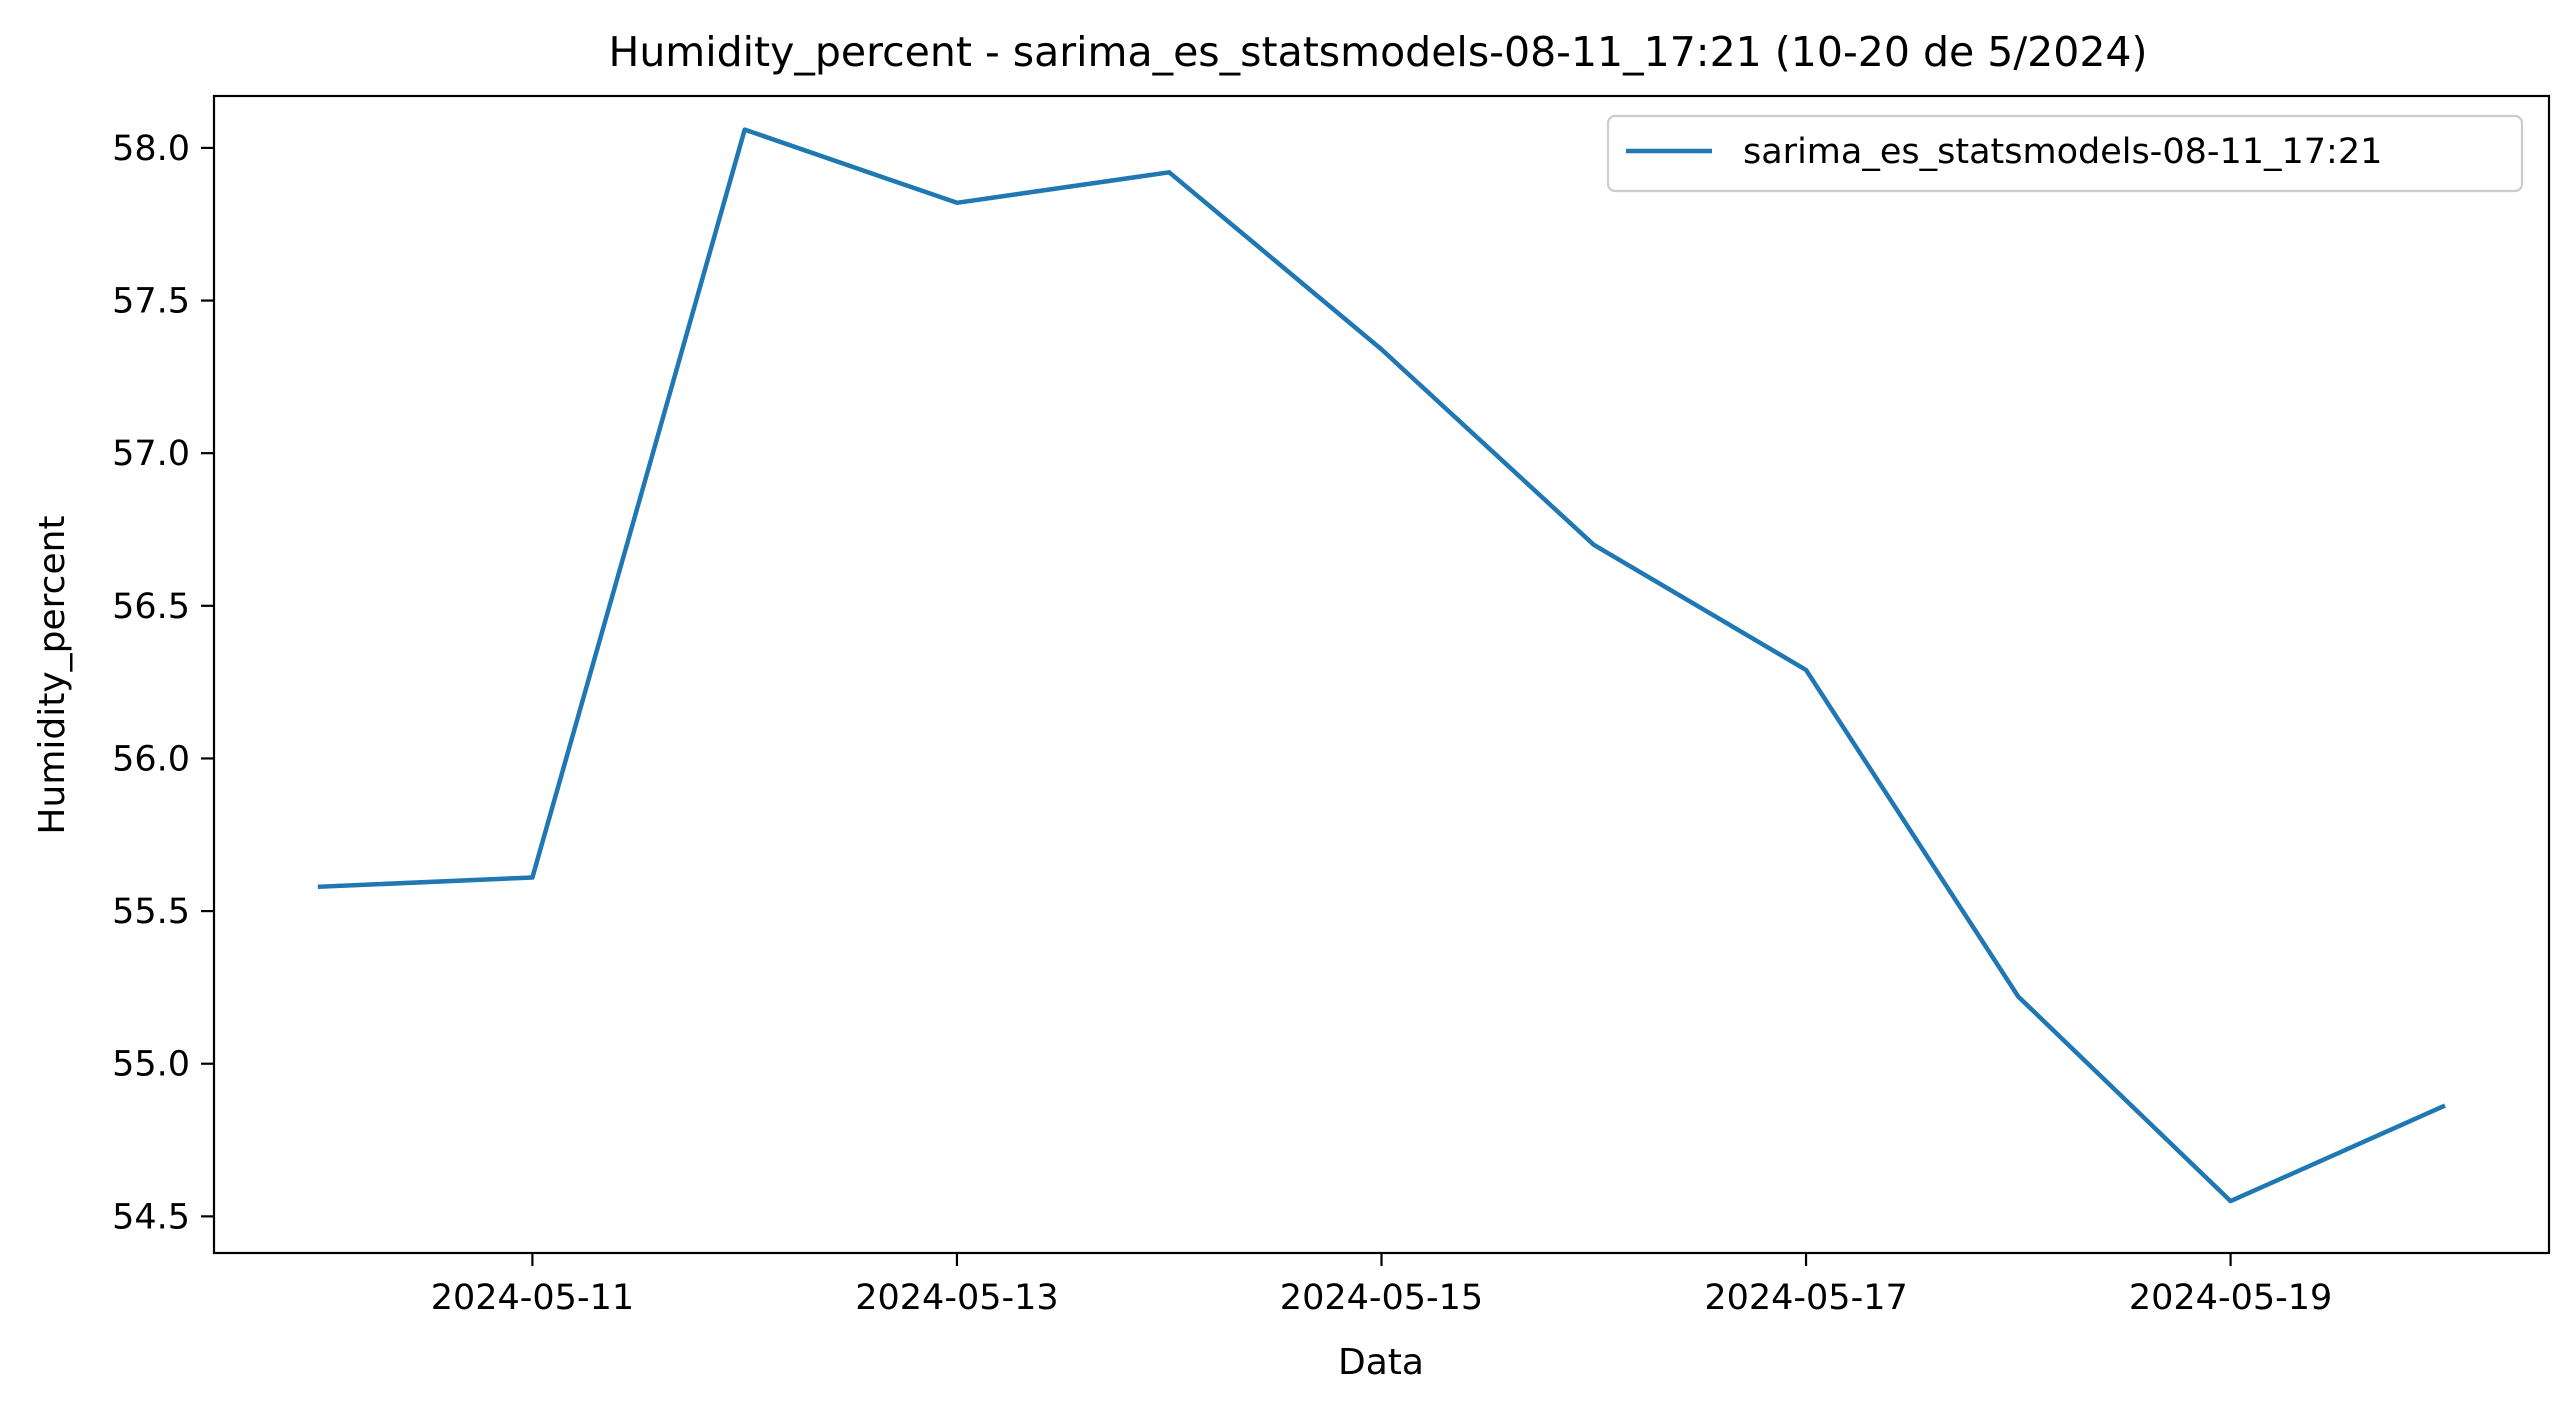 The width and height of the screenshot is (2566, 1407). What do you see at coordinates (151, 759) in the screenshot?
I see `y-tick-label: 56.0` at bounding box center [151, 759].